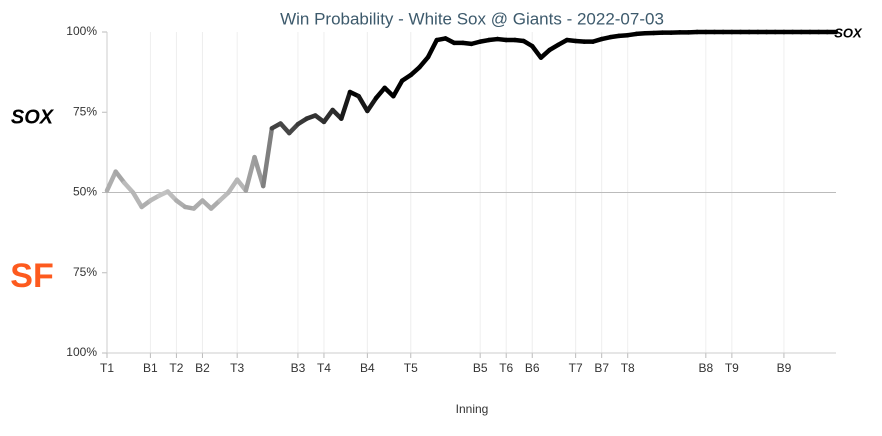  Describe the element at coordinates (298, 368) in the screenshot. I see `x-tick-label: B3` at that location.